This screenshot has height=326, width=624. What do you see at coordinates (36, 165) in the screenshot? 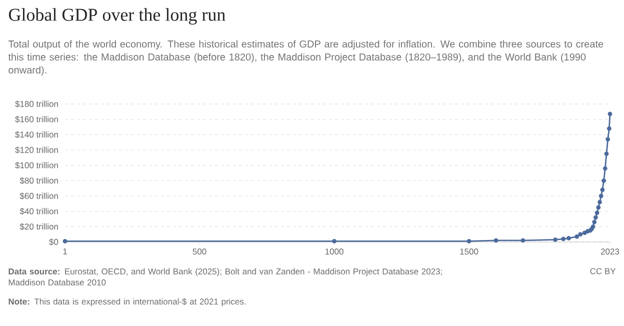
I see `y-tick-label: $100 trillion` at bounding box center [36, 165].